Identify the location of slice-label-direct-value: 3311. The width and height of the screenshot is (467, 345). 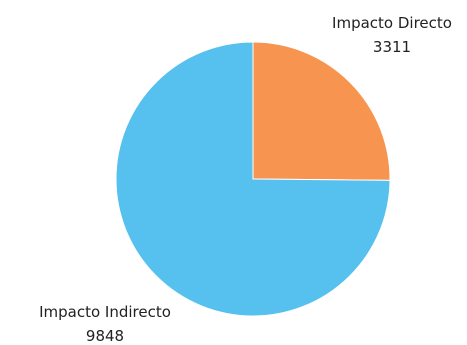
(392, 47).